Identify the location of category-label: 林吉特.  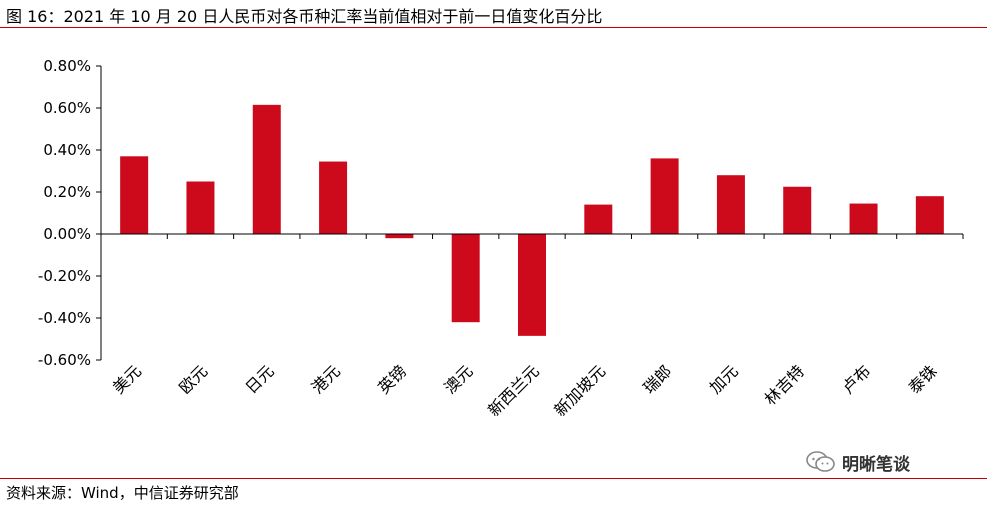
(784, 384).